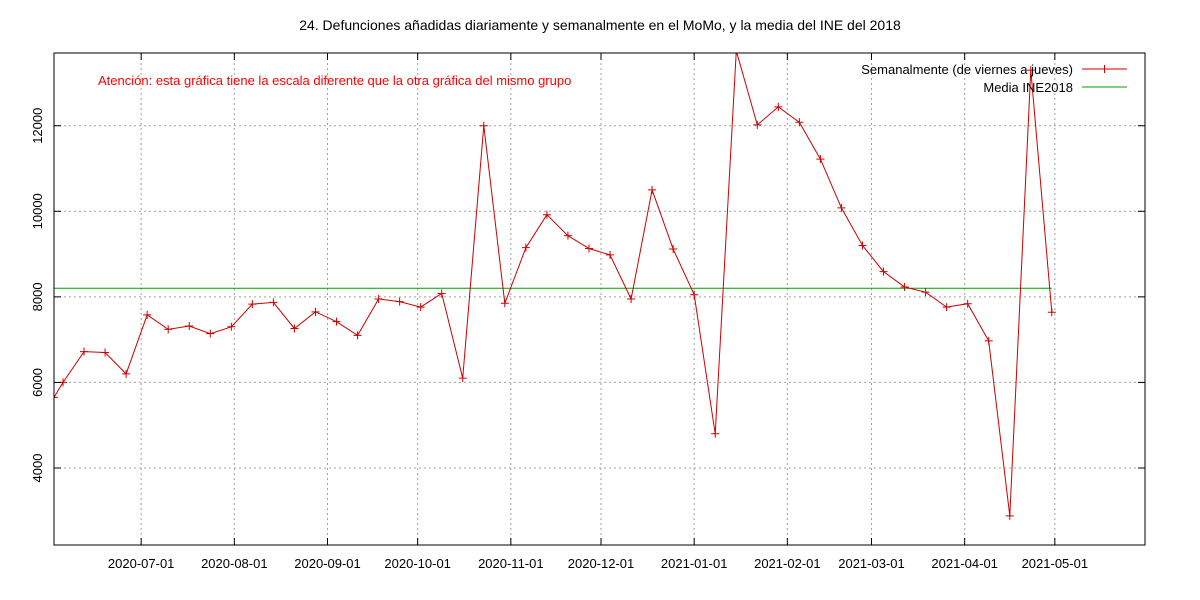 The height and width of the screenshot is (600, 1200). Describe the element at coordinates (1055, 563) in the screenshot. I see `x-tick-label: 2021-05-01` at that location.